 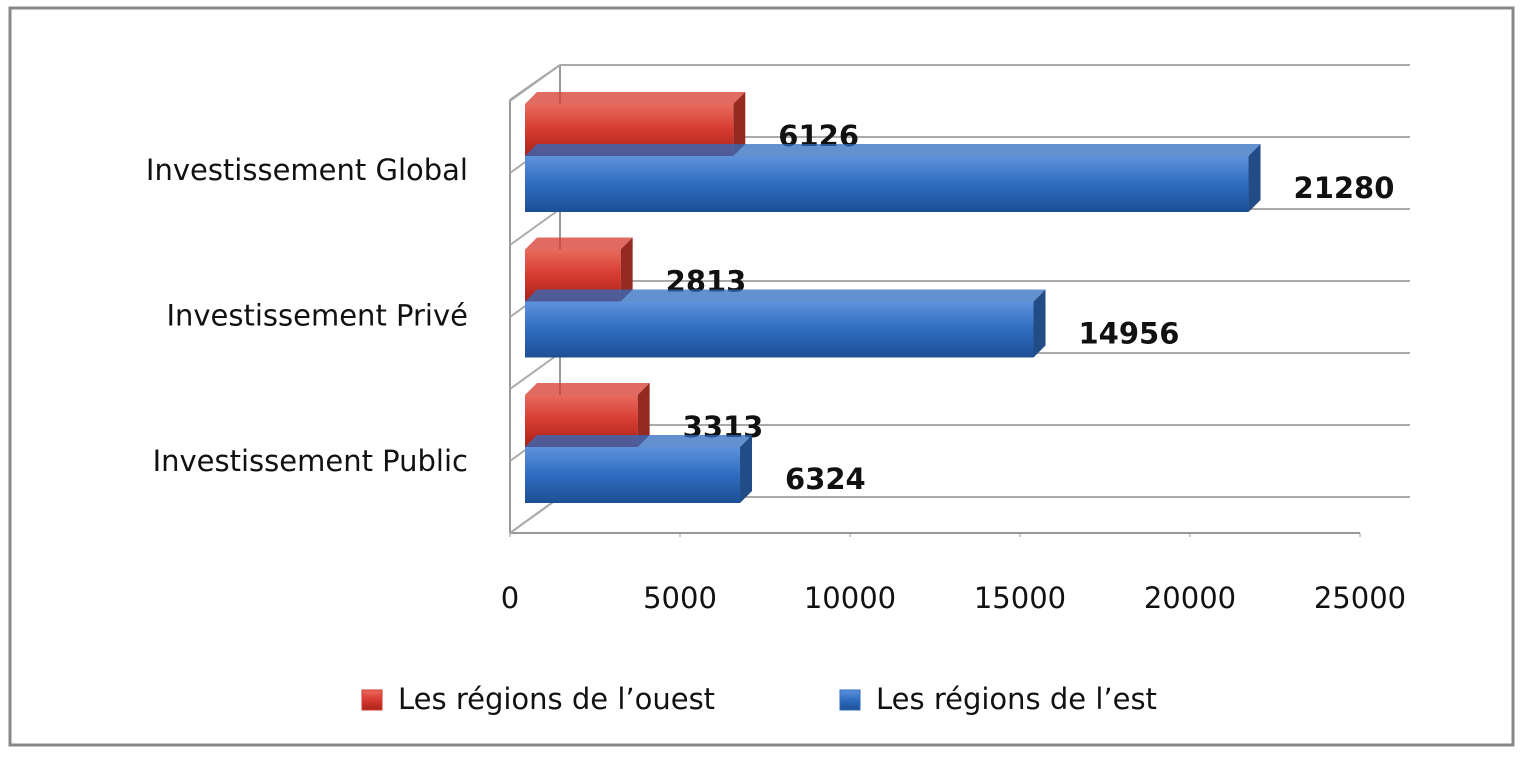 I want to click on legend-label: Les régions de l’ouest, so click(x=556, y=699).